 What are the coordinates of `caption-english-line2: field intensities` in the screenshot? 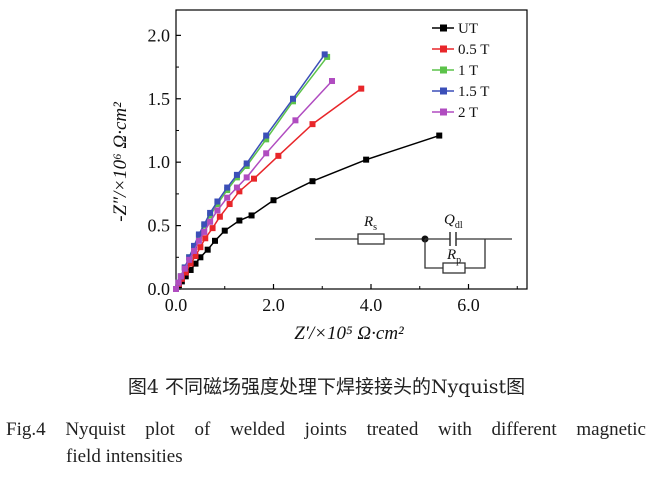 It's located at (124, 456).